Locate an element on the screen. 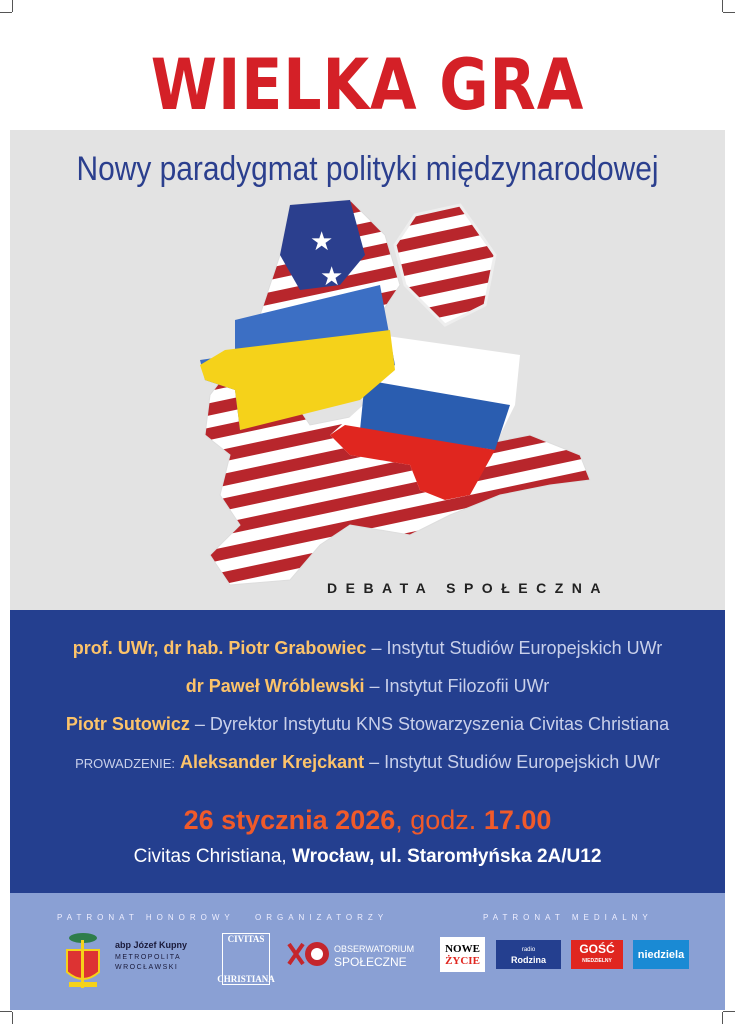 This screenshot has height=1024, width=735. speaker-name: dr Paweł Wróblewski is located at coordinates (275, 686).